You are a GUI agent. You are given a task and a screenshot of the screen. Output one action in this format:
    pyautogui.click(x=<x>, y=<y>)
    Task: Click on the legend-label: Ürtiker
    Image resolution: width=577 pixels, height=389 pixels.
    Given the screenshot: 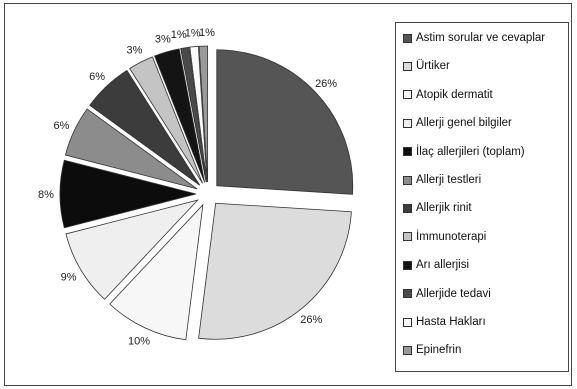 What is the action you would take?
    pyautogui.click(x=433, y=66)
    